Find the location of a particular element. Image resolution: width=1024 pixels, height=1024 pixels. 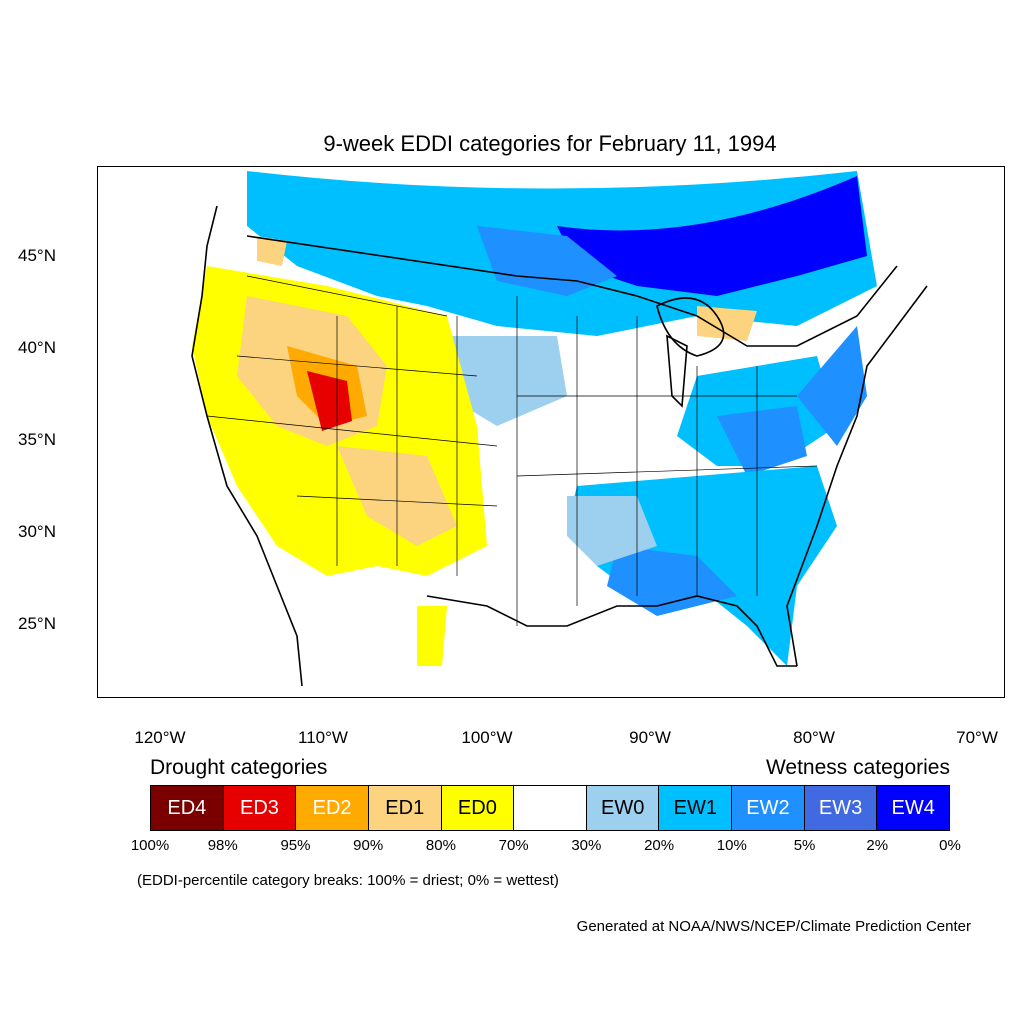

lake-michigan is located at coordinates (677, 371).